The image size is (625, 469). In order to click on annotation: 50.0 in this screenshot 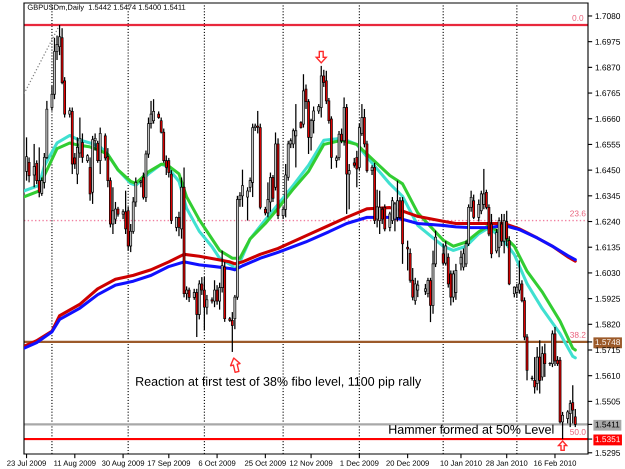, I will do `click(578, 432)`.